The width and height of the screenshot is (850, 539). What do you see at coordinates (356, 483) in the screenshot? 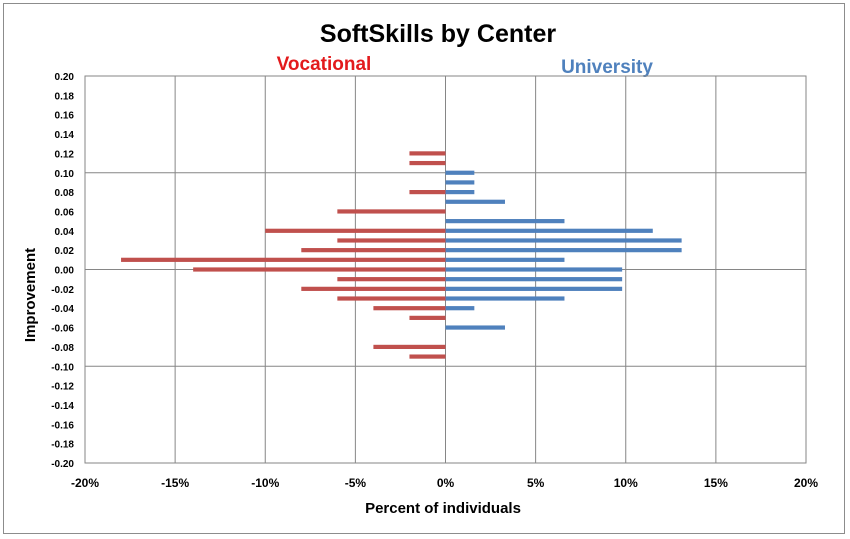
I see `x-tick-label: -5%` at bounding box center [356, 483].